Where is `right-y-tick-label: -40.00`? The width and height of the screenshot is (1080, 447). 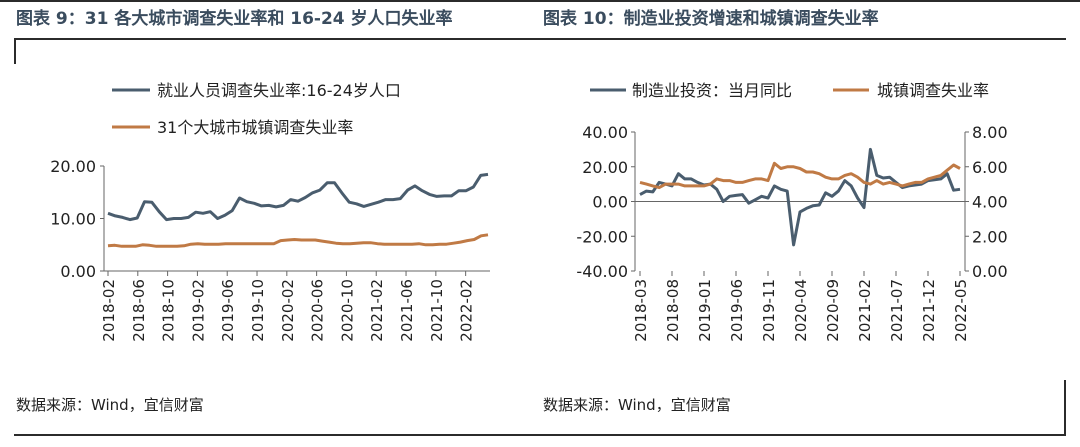
right-y-tick-label: -40.00 is located at coordinates (602, 271).